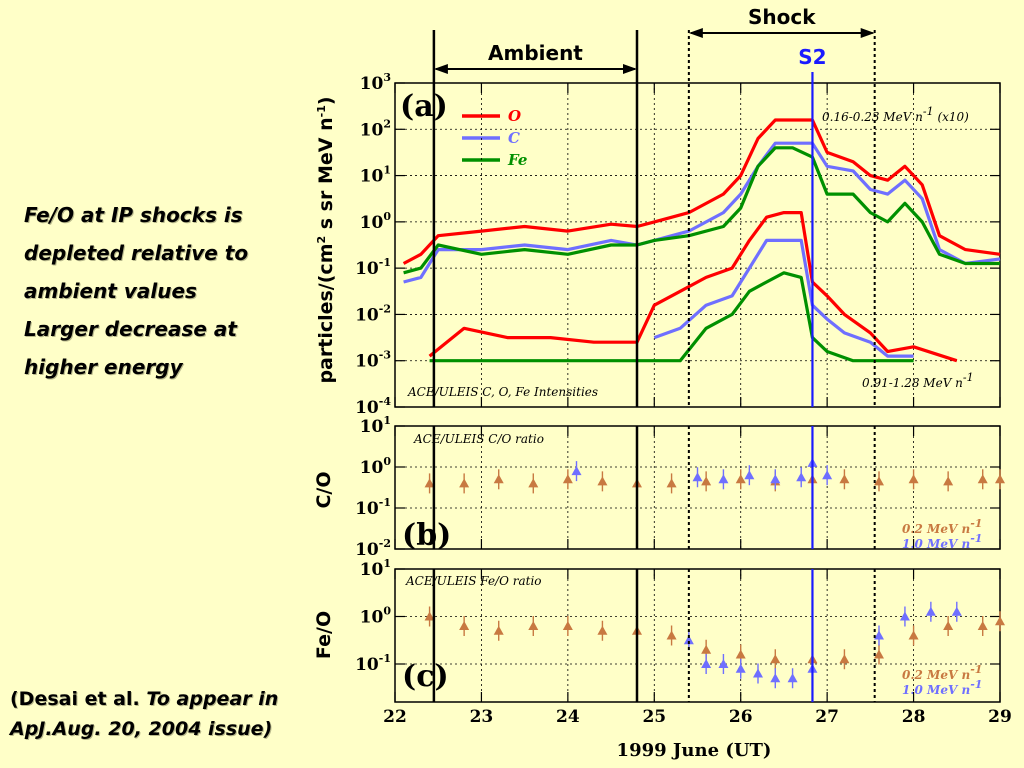 The width and height of the screenshot is (1024, 768). Describe the element at coordinates (782, 17) in the screenshot. I see `shock-label: Shock` at that location.